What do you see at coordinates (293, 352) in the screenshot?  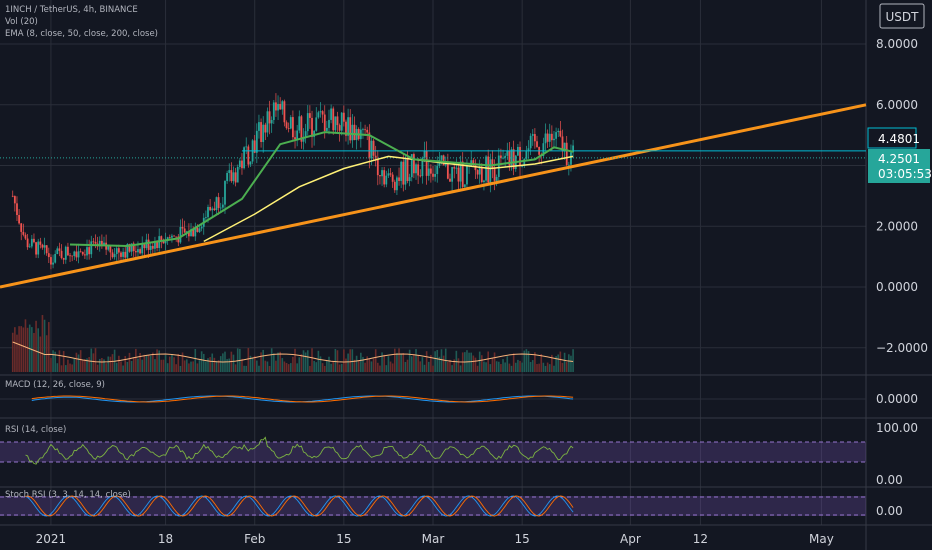 I see `volume-ma-line` at bounding box center [293, 352].